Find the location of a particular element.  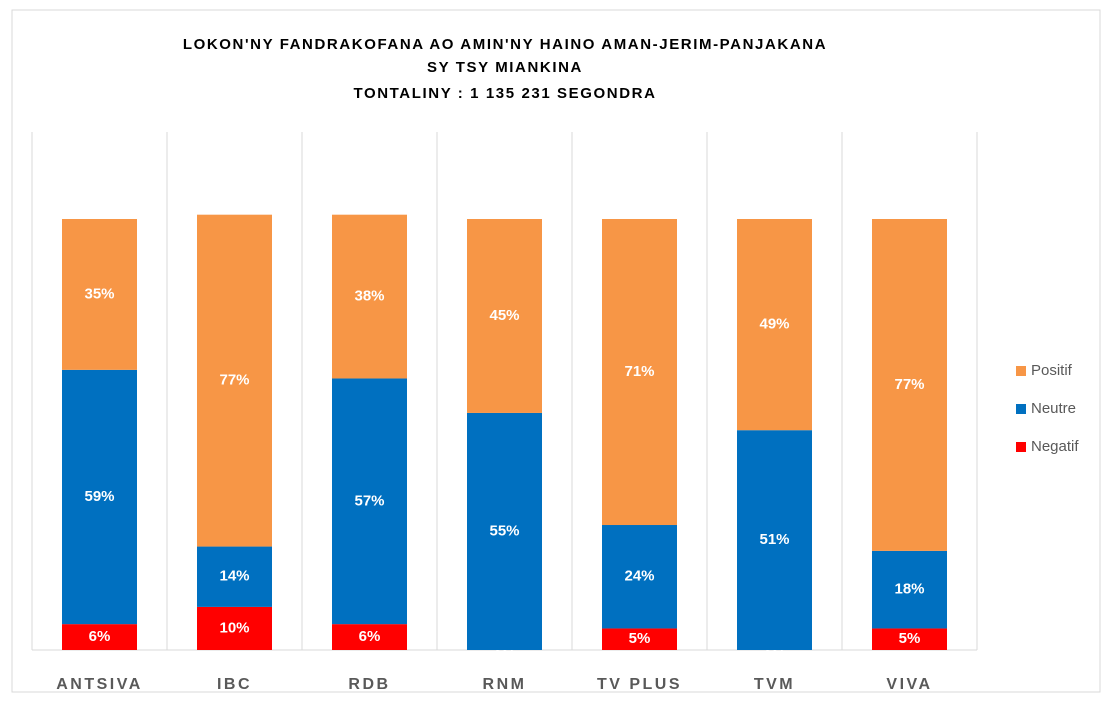

x-tick-label: VIVA is located at coordinates (909, 684).